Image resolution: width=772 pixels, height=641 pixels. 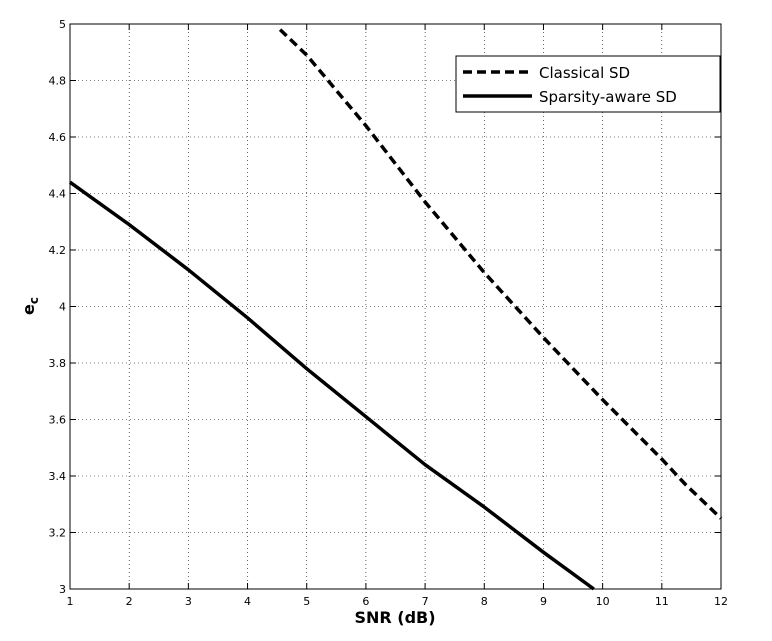 What do you see at coordinates (70, 601) in the screenshot?
I see `x-tick-label: 1` at bounding box center [70, 601].